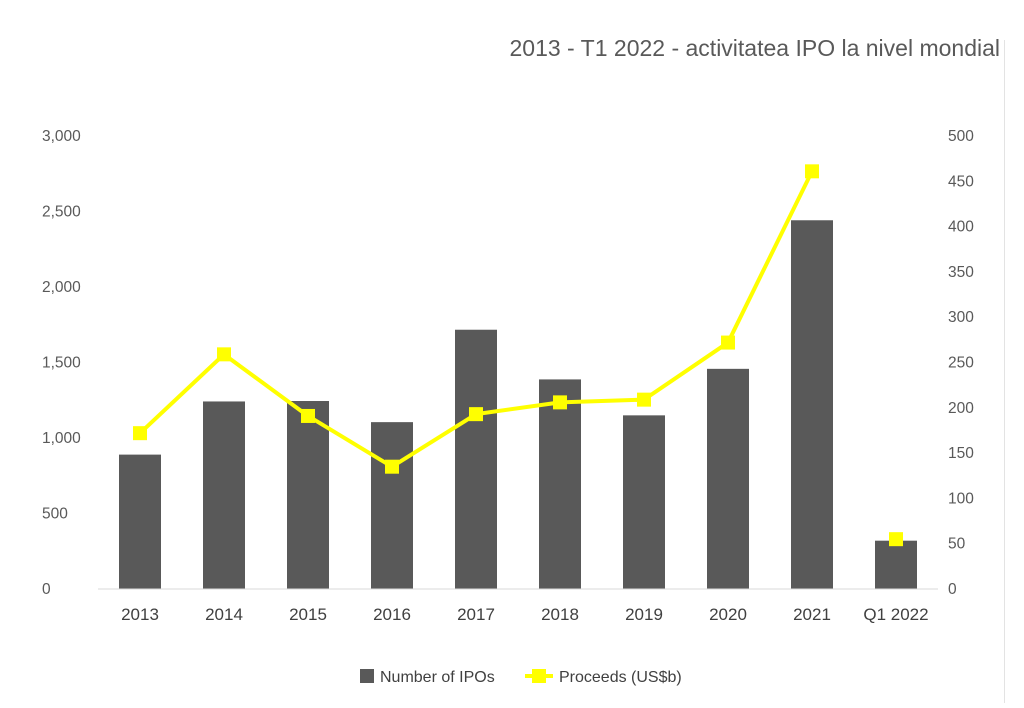  Describe the element at coordinates (308, 614) in the screenshot. I see `x-tick-label: 2015` at that location.